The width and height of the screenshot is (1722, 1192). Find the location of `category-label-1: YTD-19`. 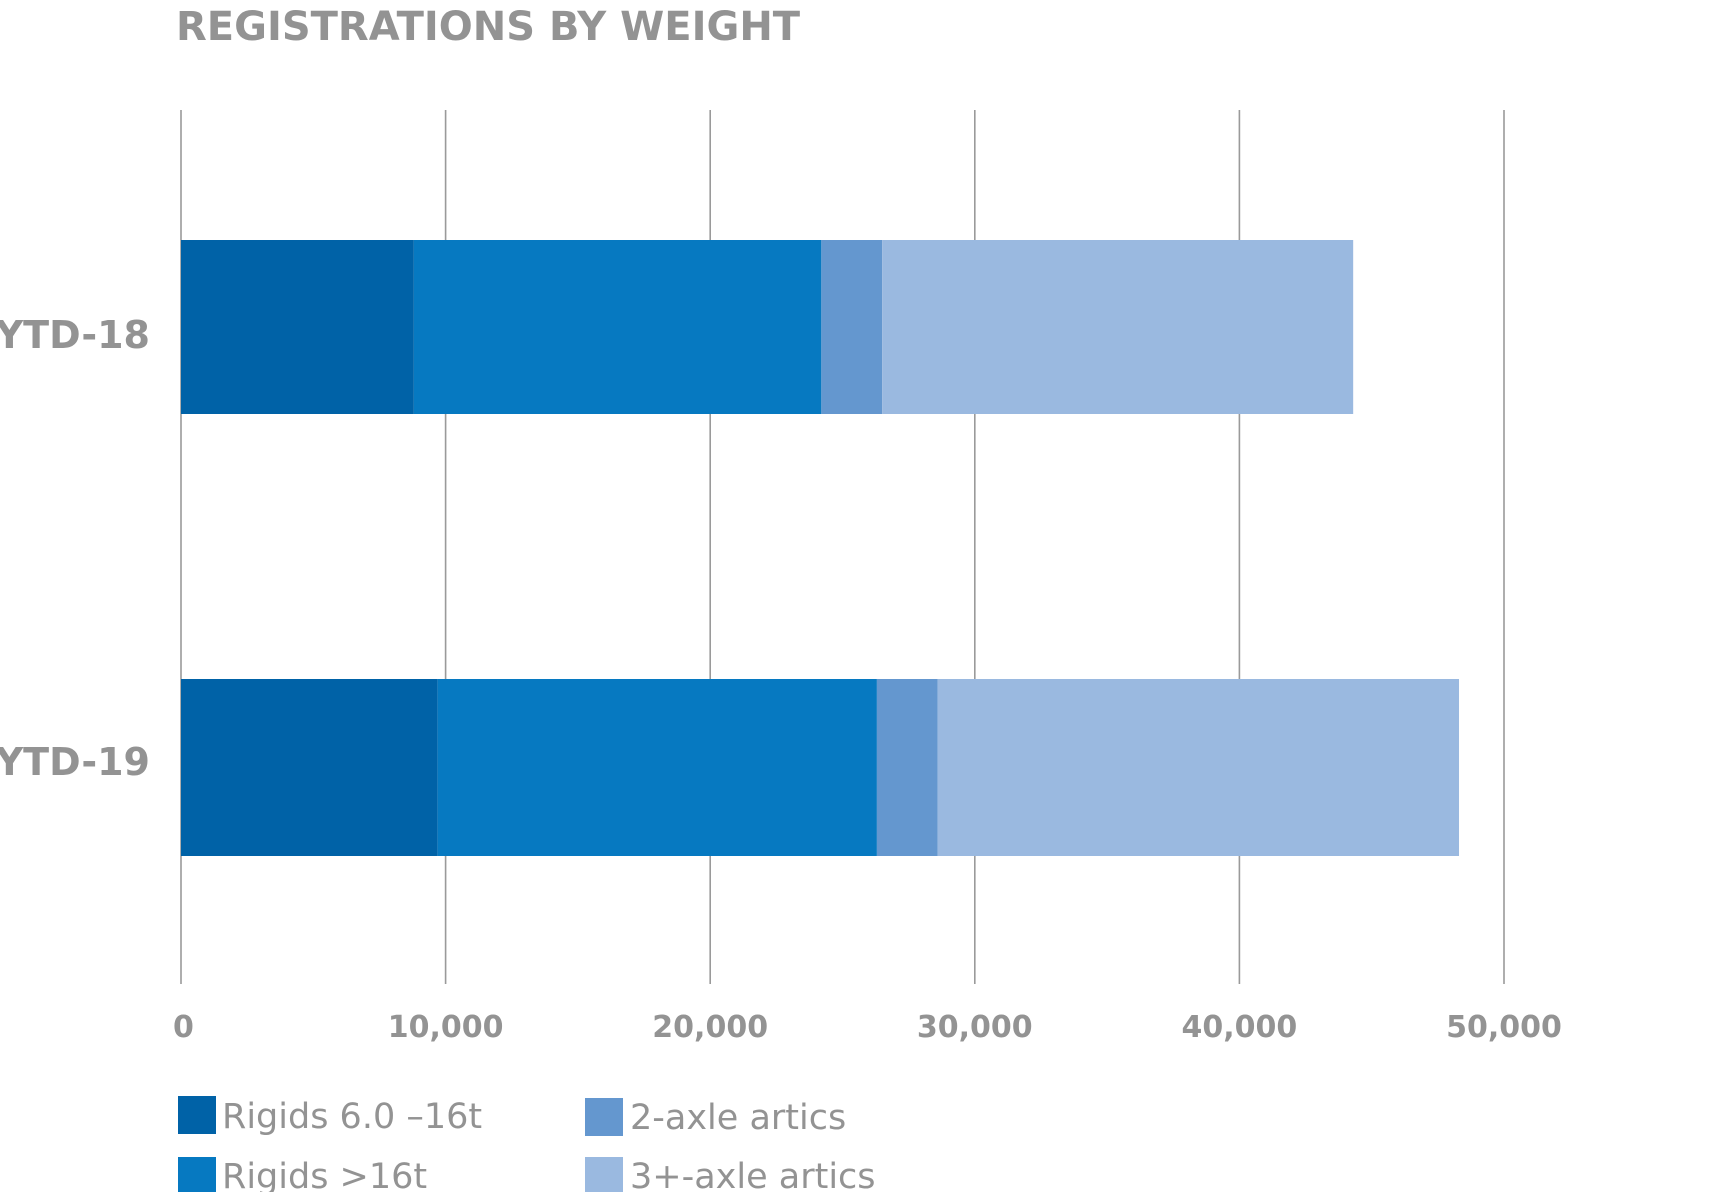

category-label-1: YTD-19 is located at coordinates (75, 762).